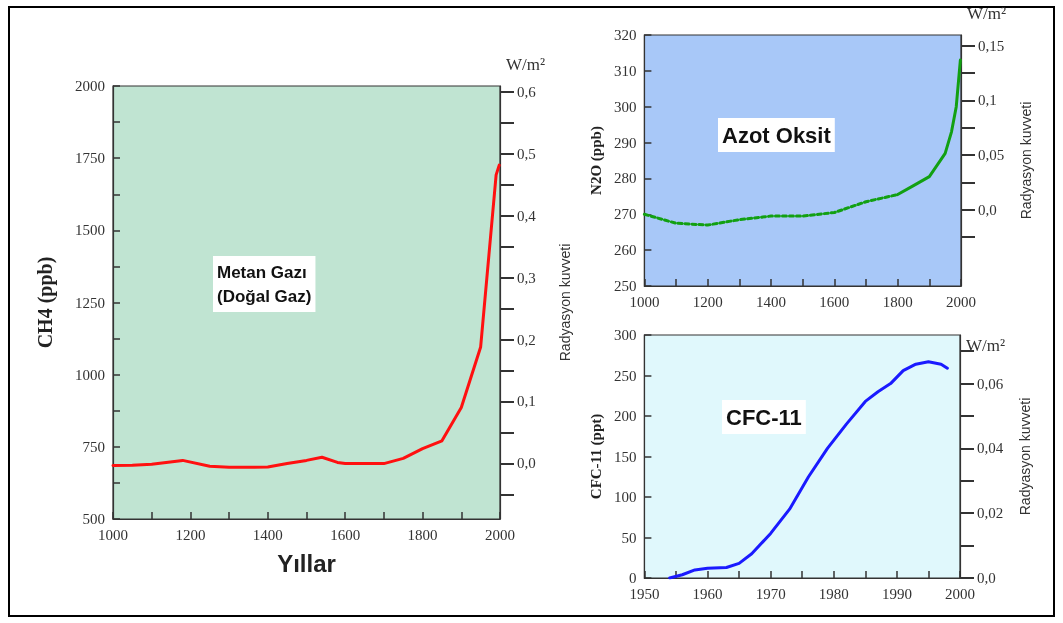 The image size is (1063, 623). Describe the element at coordinates (90, 302) in the screenshot. I see `y-tick-label: 1250` at that location.